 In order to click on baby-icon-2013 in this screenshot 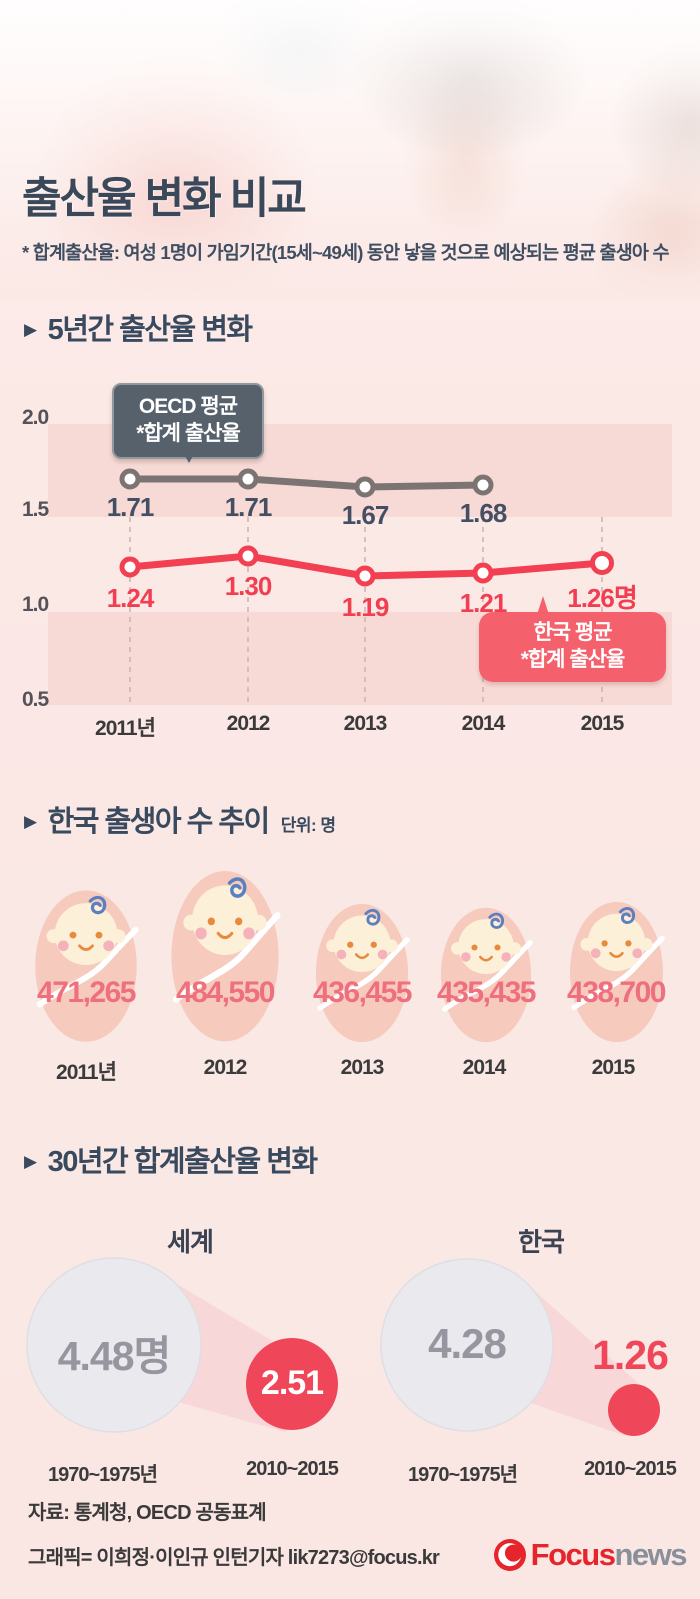, I will do `click(362, 973)`.